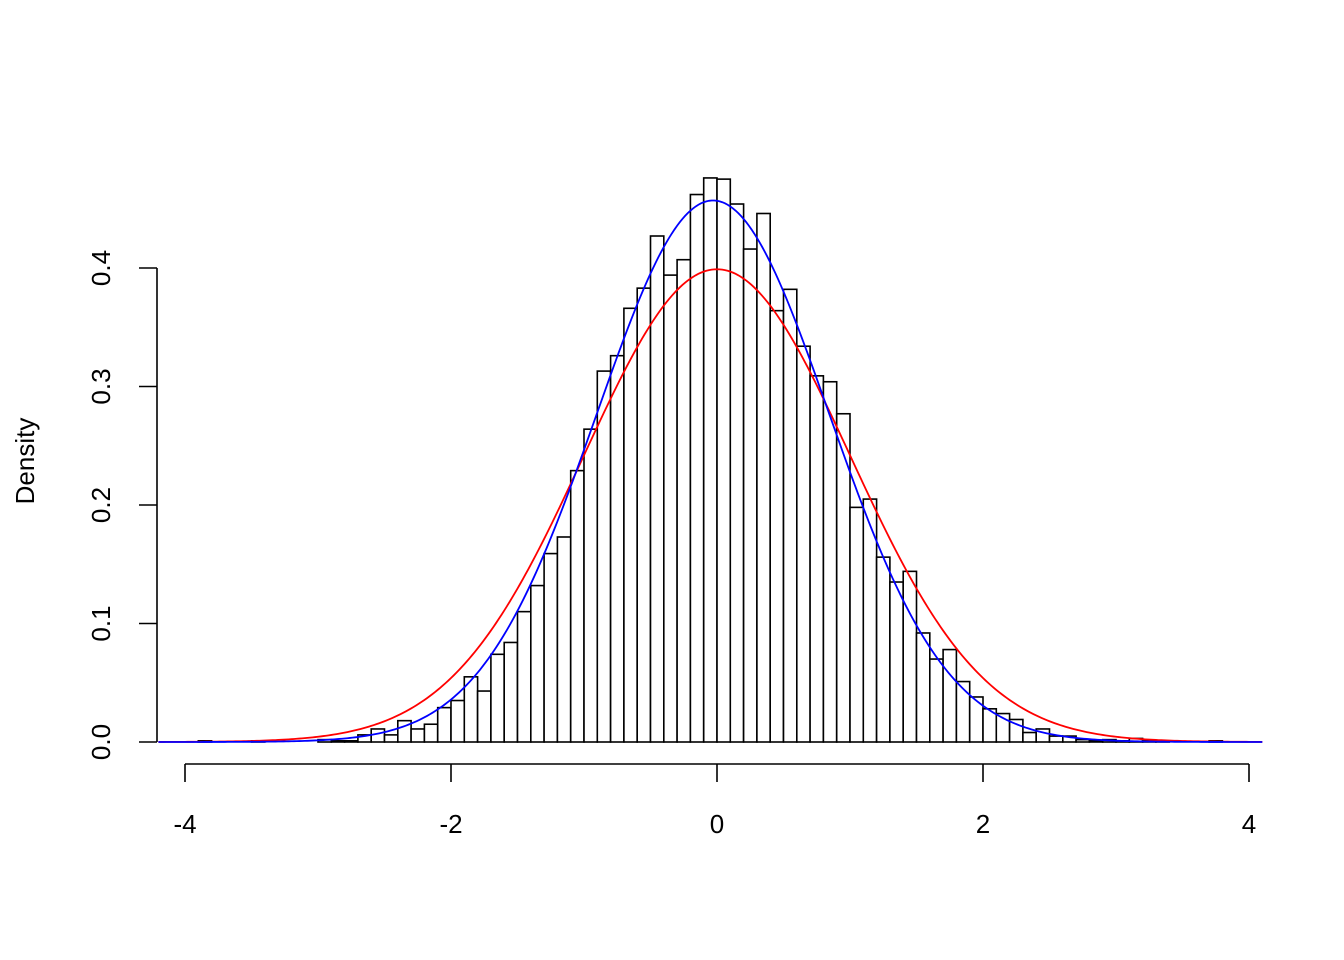  I want to click on y-axis-title: Density, so click(25, 461).